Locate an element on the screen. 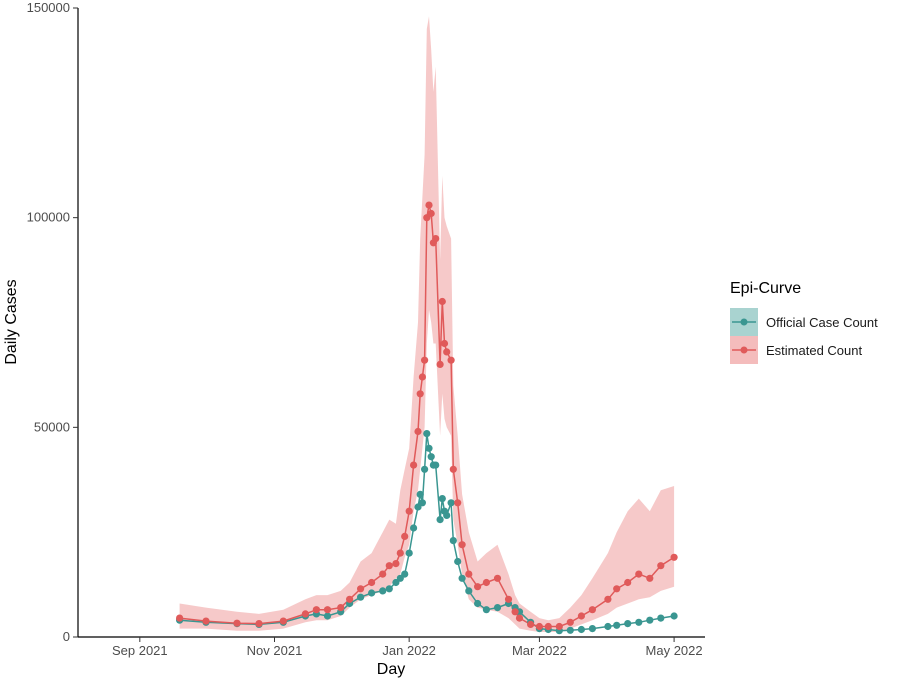 The height and width of the screenshot is (680, 904). legend-key-official is located at coordinates (744, 322).